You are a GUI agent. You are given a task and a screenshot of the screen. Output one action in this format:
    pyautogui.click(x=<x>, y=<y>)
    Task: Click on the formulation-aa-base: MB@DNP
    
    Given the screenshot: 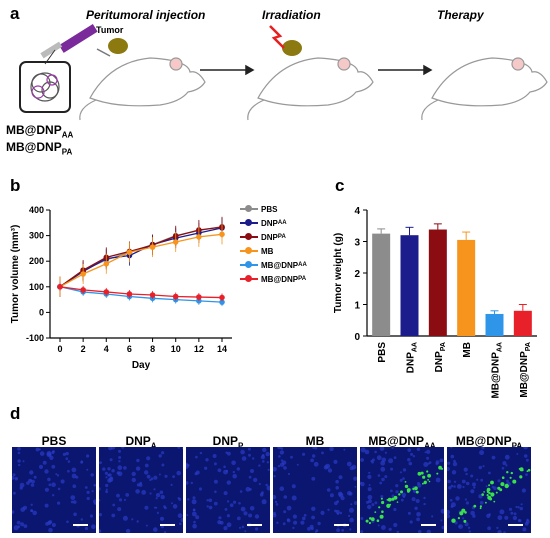 What is the action you would take?
    pyautogui.click(x=34, y=130)
    